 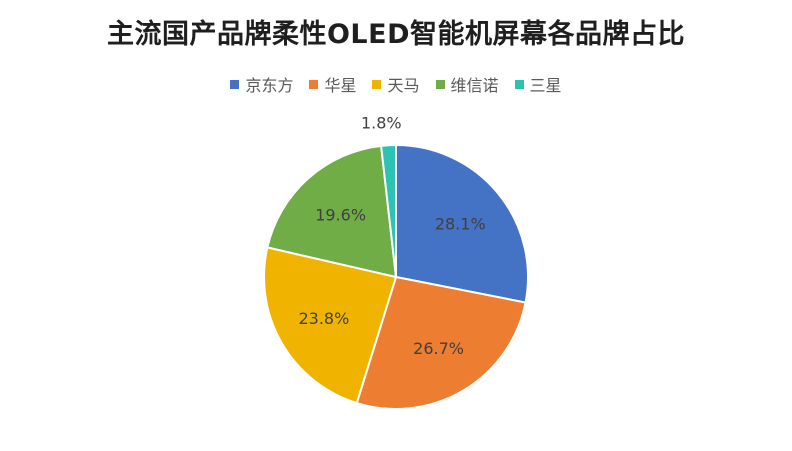 What do you see at coordinates (314, 84) in the screenshot?
I see `legend-swatch-csot` at bounding box center [314, 84].